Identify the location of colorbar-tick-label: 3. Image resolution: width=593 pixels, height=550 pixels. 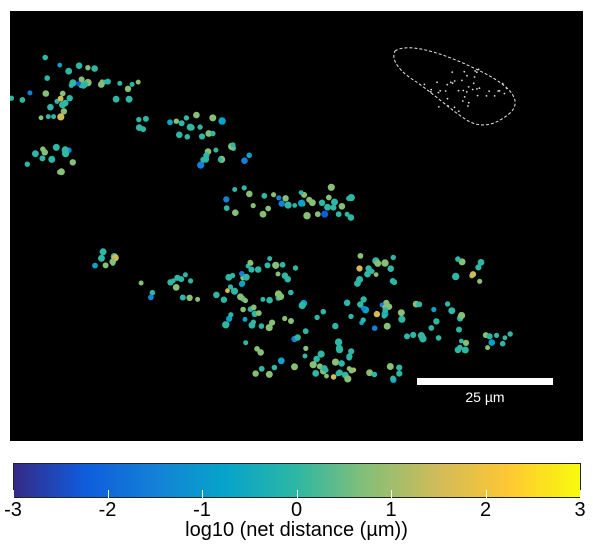
(580, 510).